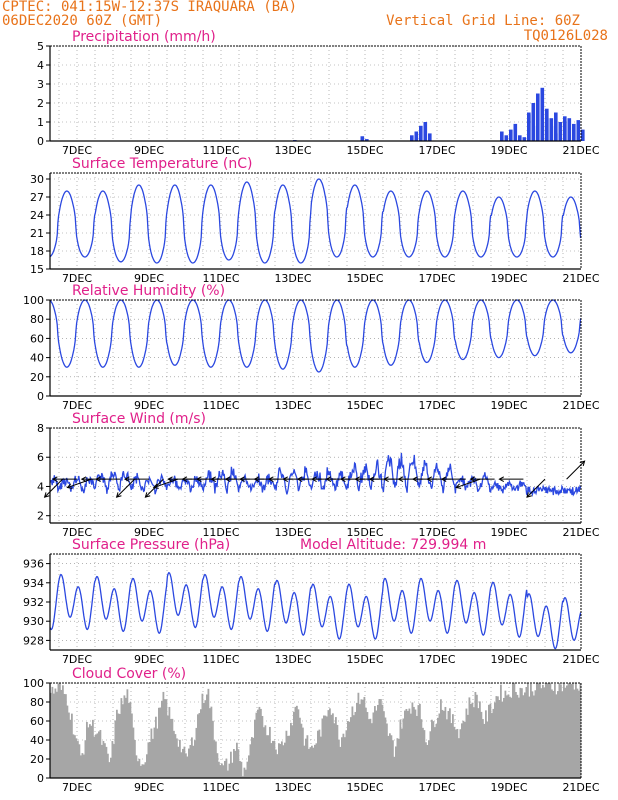 The height and width of the screenshot is (800, 618). I want to click on pres-xtick-label: 19DEC, so click(508, 659).